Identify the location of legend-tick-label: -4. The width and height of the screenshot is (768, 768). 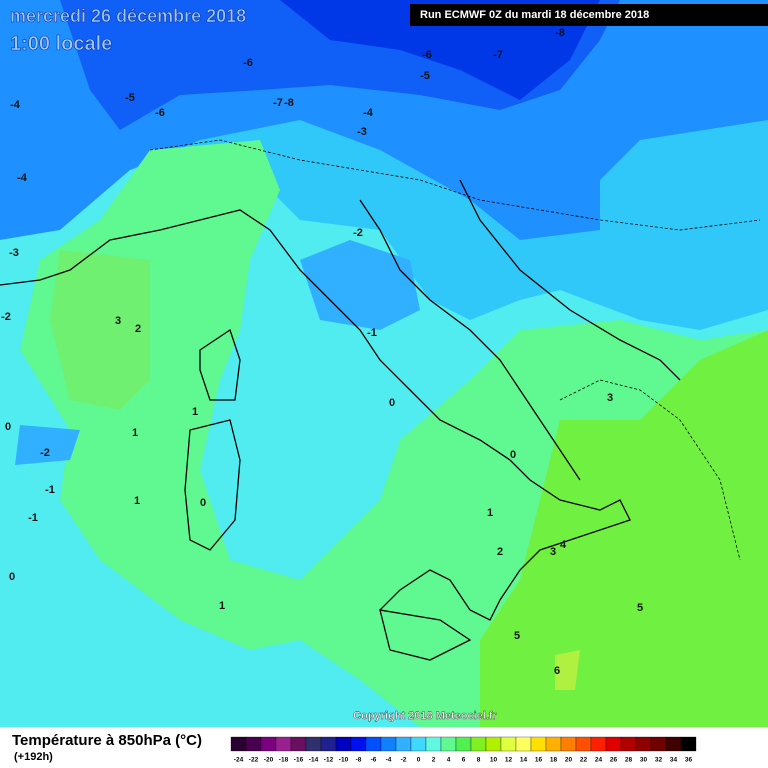
(389, 760).